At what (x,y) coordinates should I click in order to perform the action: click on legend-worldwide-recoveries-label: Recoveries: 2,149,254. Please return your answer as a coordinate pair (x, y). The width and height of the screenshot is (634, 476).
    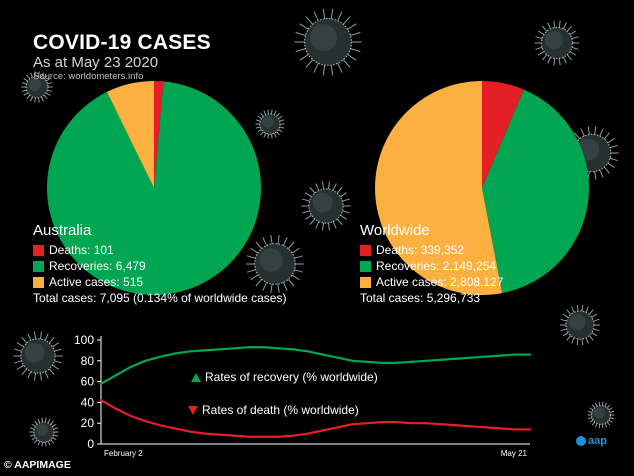
    Looking at the image, I should click on (436, 266).